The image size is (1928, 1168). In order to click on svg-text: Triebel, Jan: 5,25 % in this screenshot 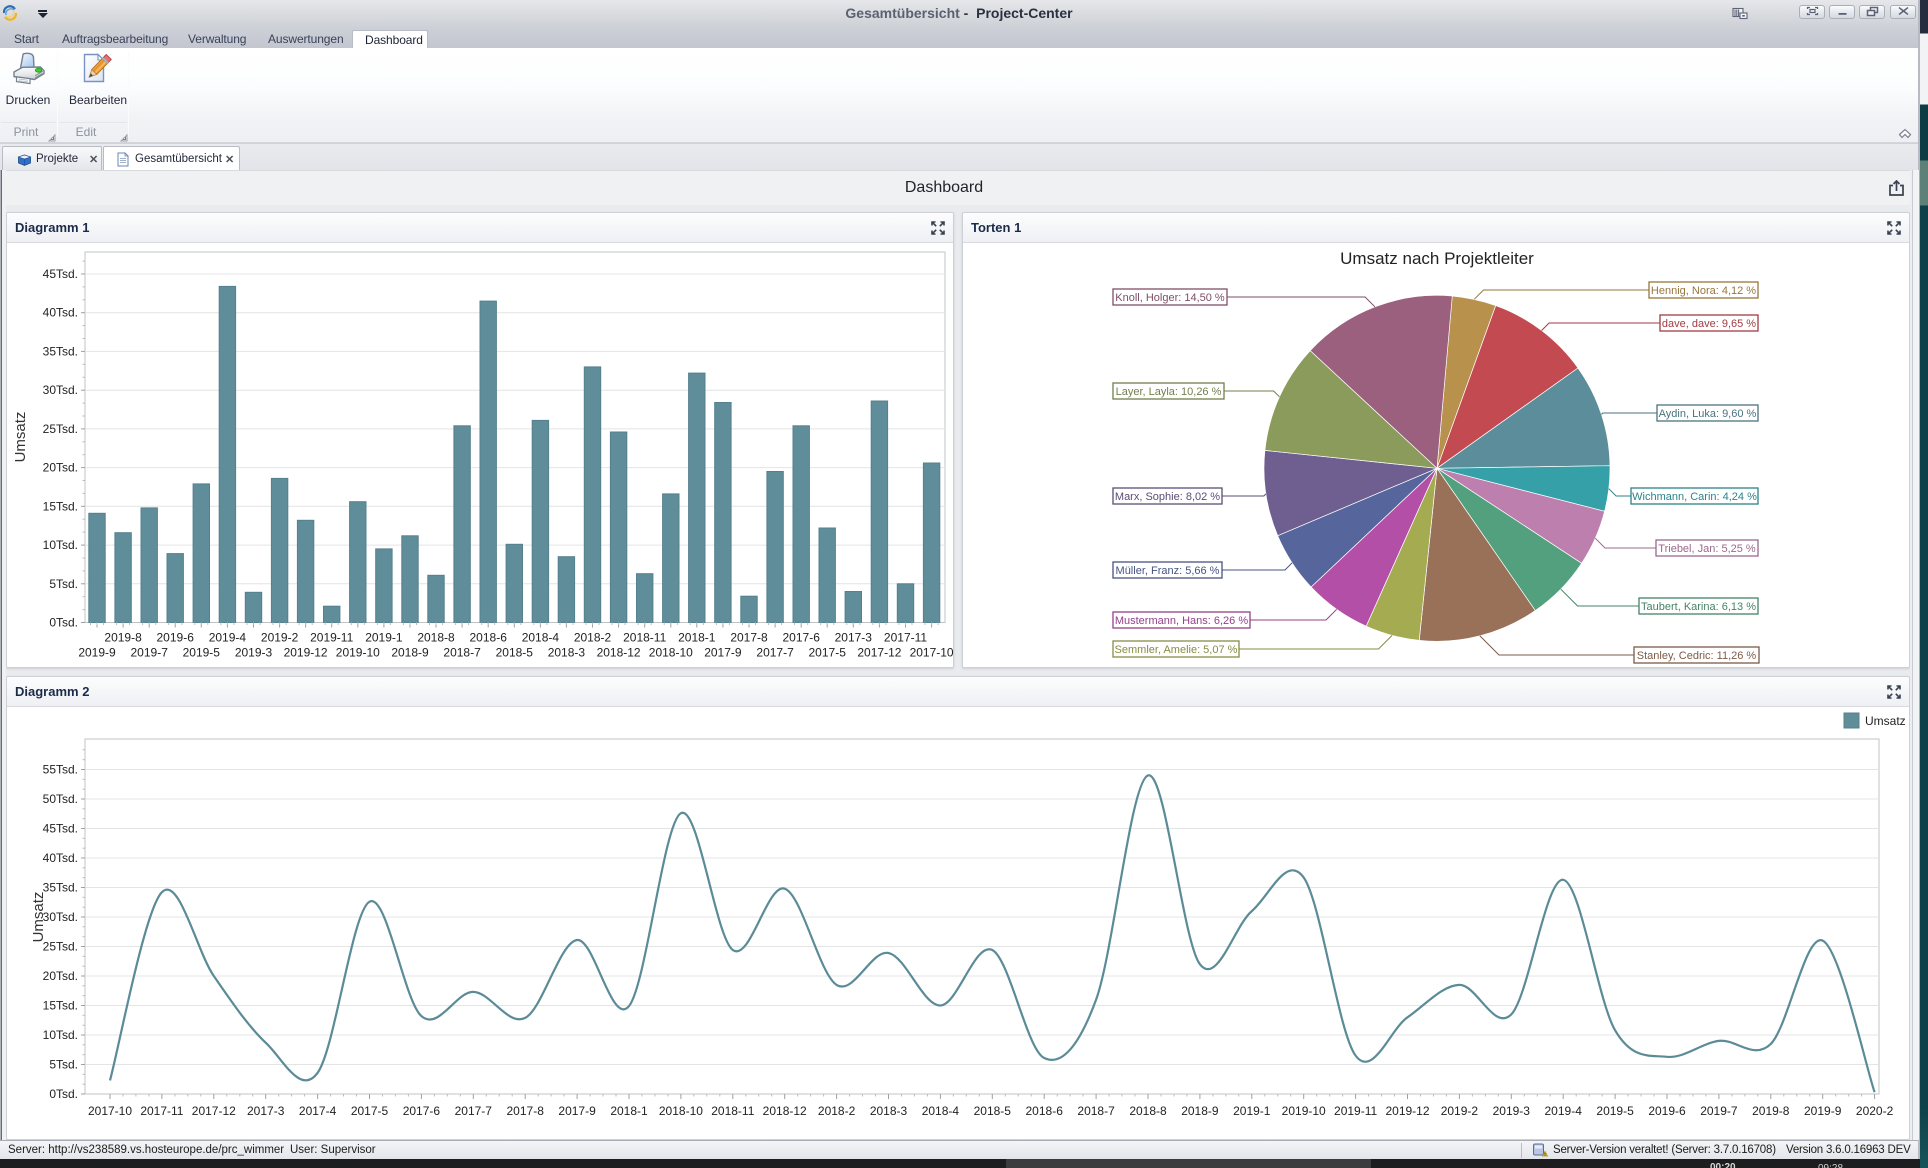, I will do `click(1707, 549)`.